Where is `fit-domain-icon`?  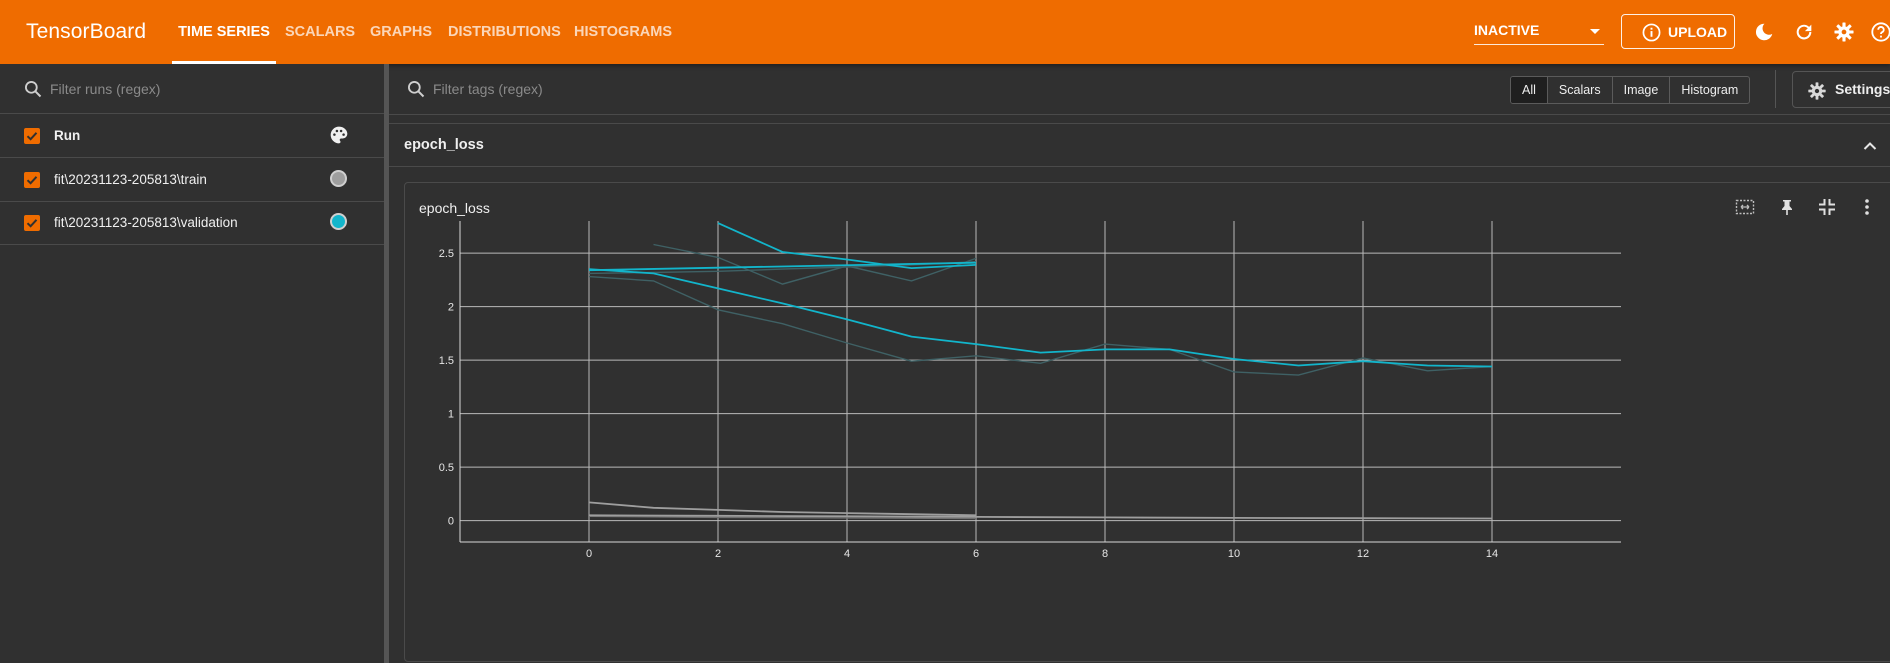 fit-domain-icon is located at coordinates (1745, 207).